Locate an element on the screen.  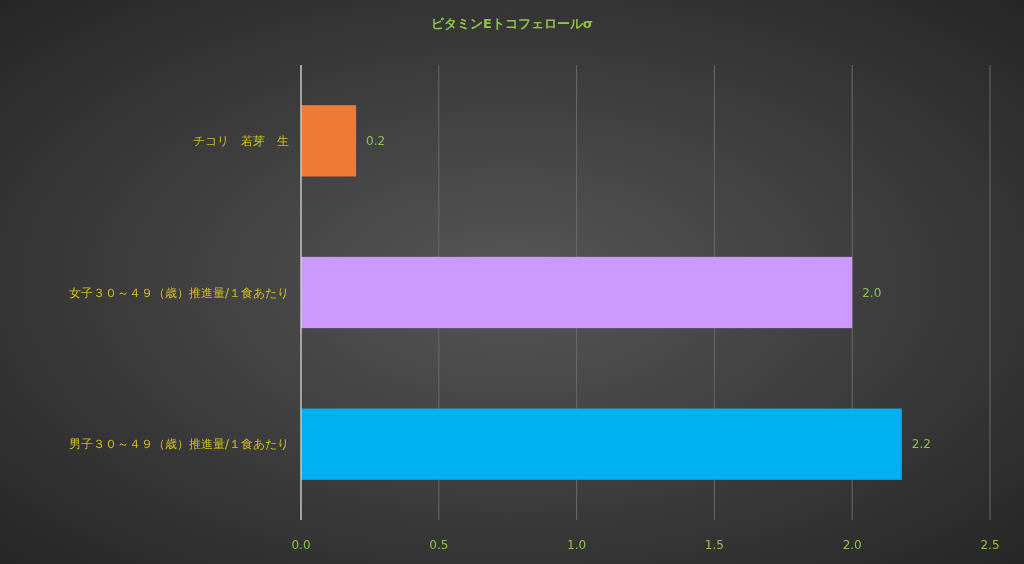
data-label: 2.2 is located at coordinates (921, 444).